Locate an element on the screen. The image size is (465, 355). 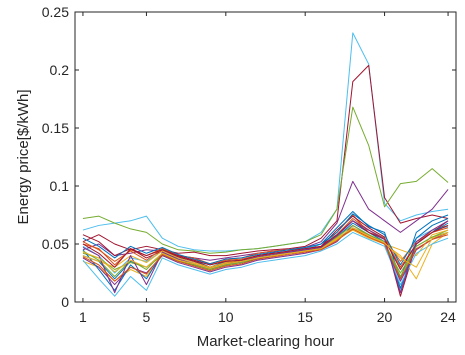
x-axis-label: Market-clearing hour is located at coordinates (266, 341).